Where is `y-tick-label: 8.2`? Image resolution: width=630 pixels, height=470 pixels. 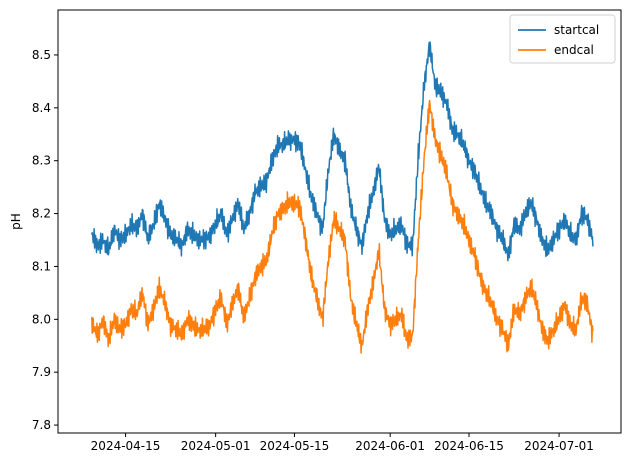 y-tick-label: 8.2 is located at coordinates (41, 214).